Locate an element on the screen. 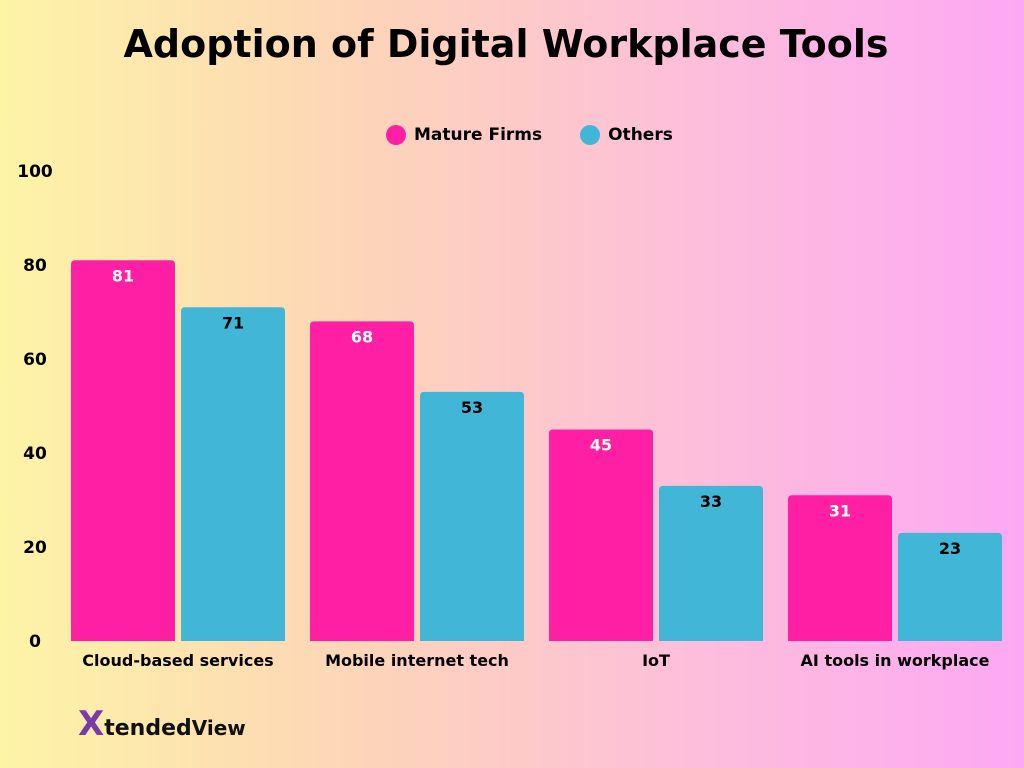 This screenshot has width=1024, height=768. x-tick-label: IoT is located at coordinates (656, 660).